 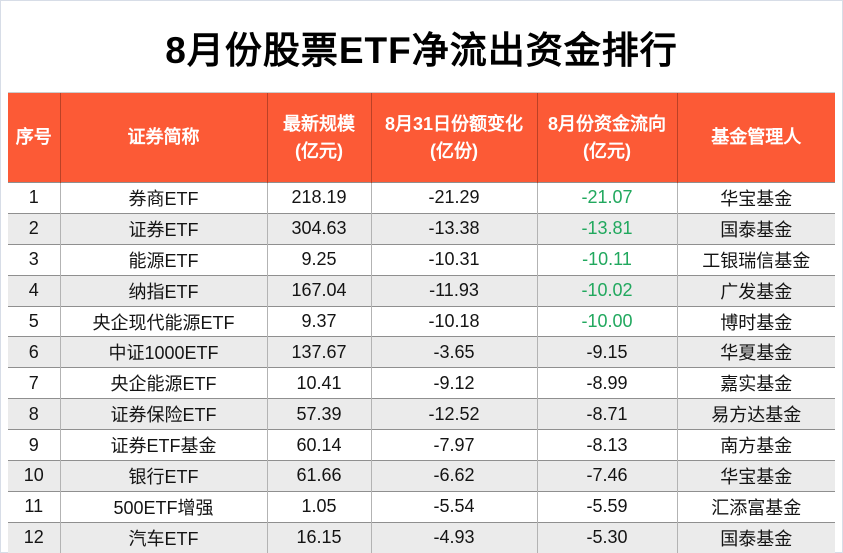 What do you see at coordinates (421, 50) in the screenshot?
I see `page-title: 8月份股票ETF净流出资金排行` at bounding box center [421, 50].